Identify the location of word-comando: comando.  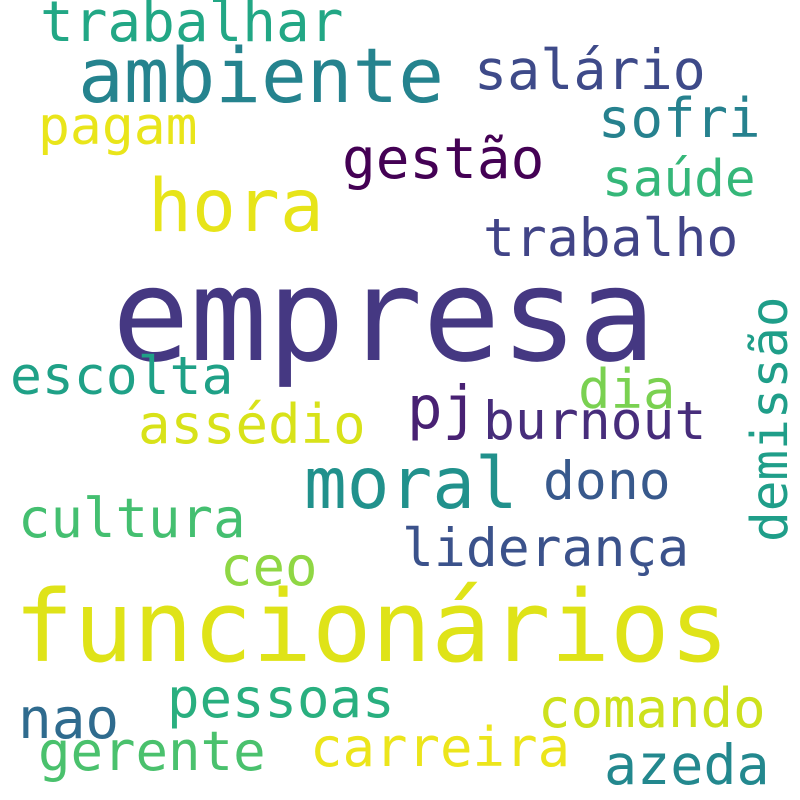
(652, 708).